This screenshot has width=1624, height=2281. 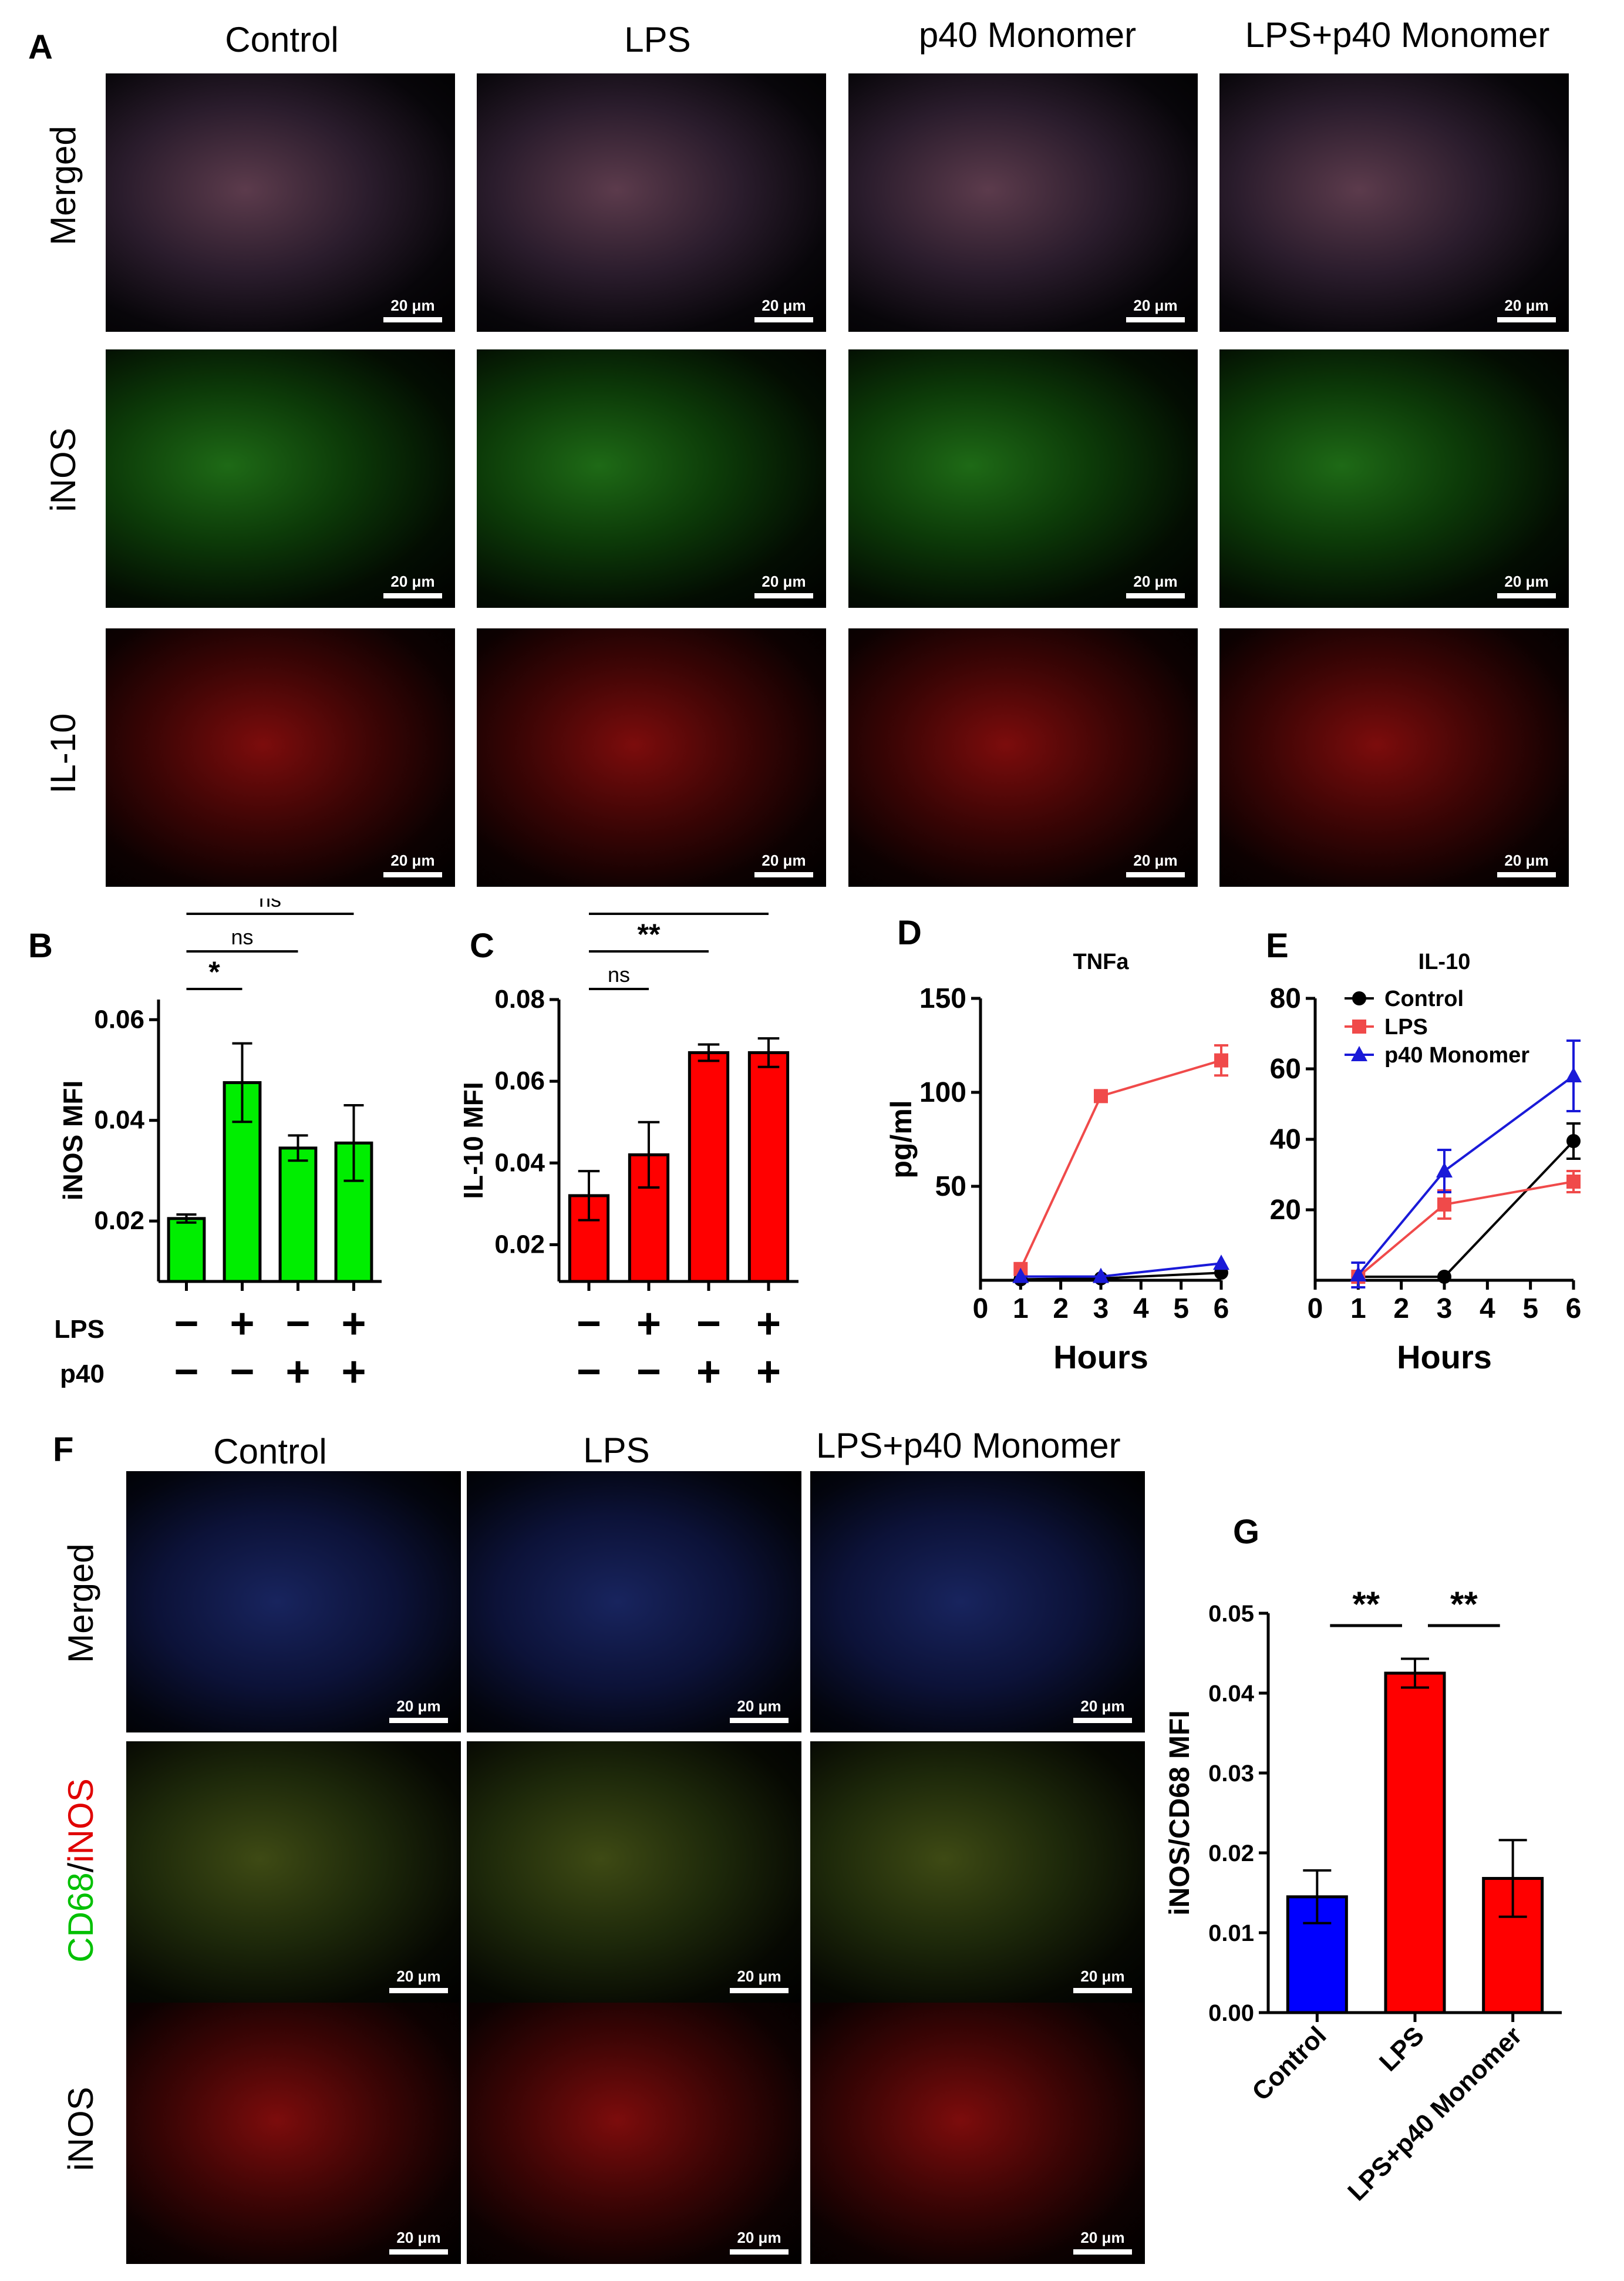 What do you see at coordinates (942, 998) in the screenshot?
I see `y-tick-label: 150` at bounding box center [942, 998].